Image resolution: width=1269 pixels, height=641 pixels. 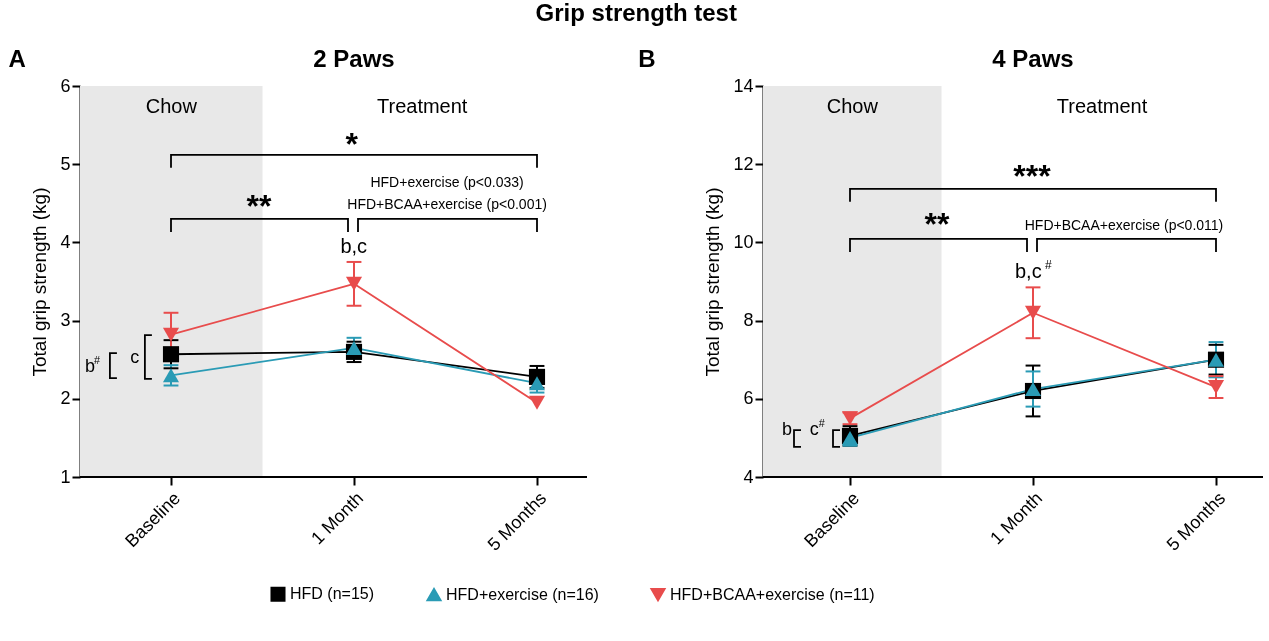 I want to click on y-tick-label: 12, so click(x=743, y=163).